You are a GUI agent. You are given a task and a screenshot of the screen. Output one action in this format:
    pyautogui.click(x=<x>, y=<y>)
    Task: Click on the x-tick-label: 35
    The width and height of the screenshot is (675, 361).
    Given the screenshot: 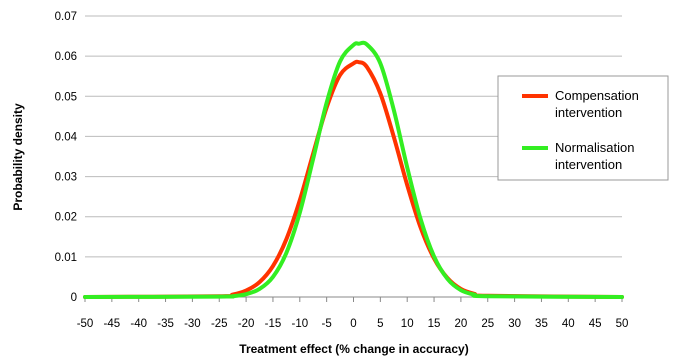 What is the action you would take?
    pyautogui.click(x=541, y=324)
    